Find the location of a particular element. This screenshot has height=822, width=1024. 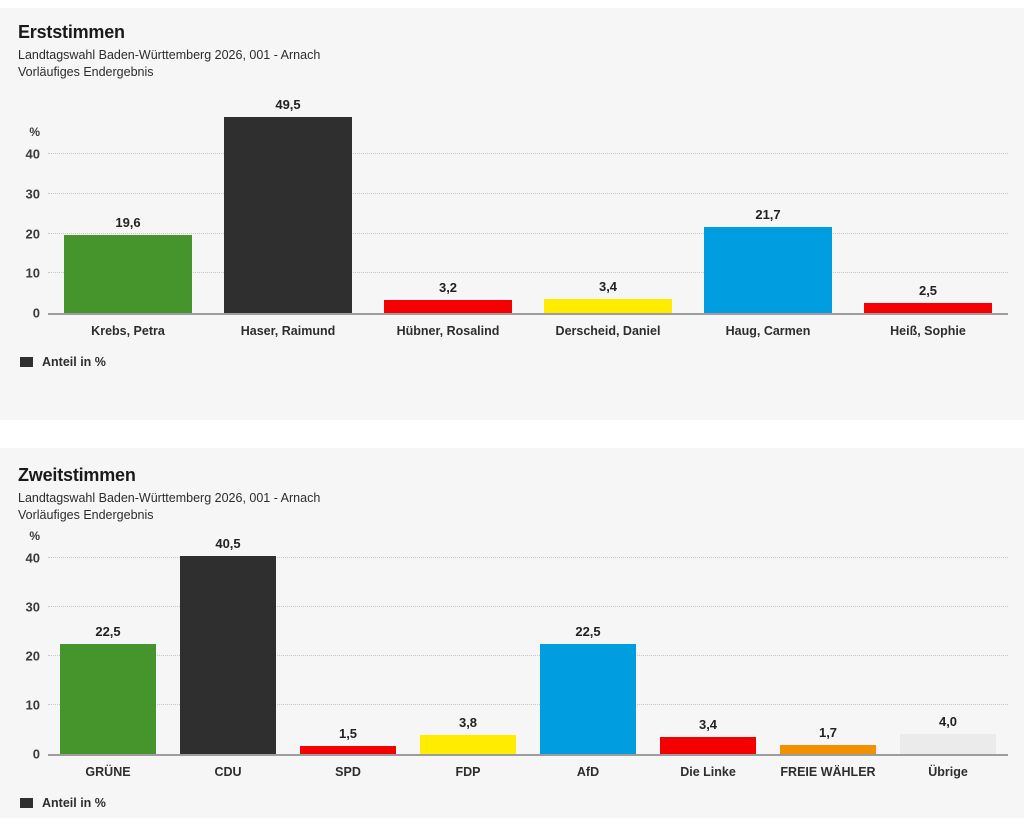

x-axis-label: AfD is located at coordinates (588, 771).